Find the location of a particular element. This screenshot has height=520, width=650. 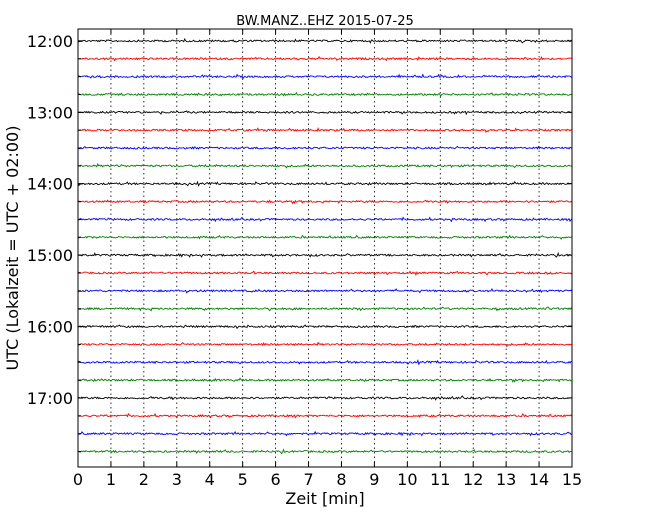

x-tick-label: 12 is located at coordinates (473, 479).